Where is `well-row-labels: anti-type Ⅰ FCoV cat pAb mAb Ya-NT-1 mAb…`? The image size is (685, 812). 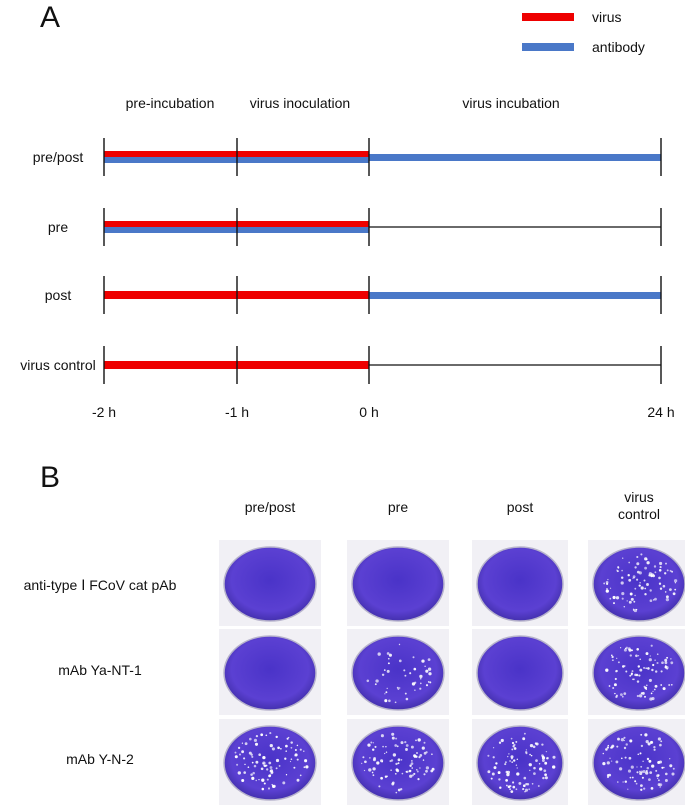
well-row-labels: anti-type Ⅰ FCoV cat pAb mAb Ya-NT-1 mAb… is located at coordinates (100, 672).